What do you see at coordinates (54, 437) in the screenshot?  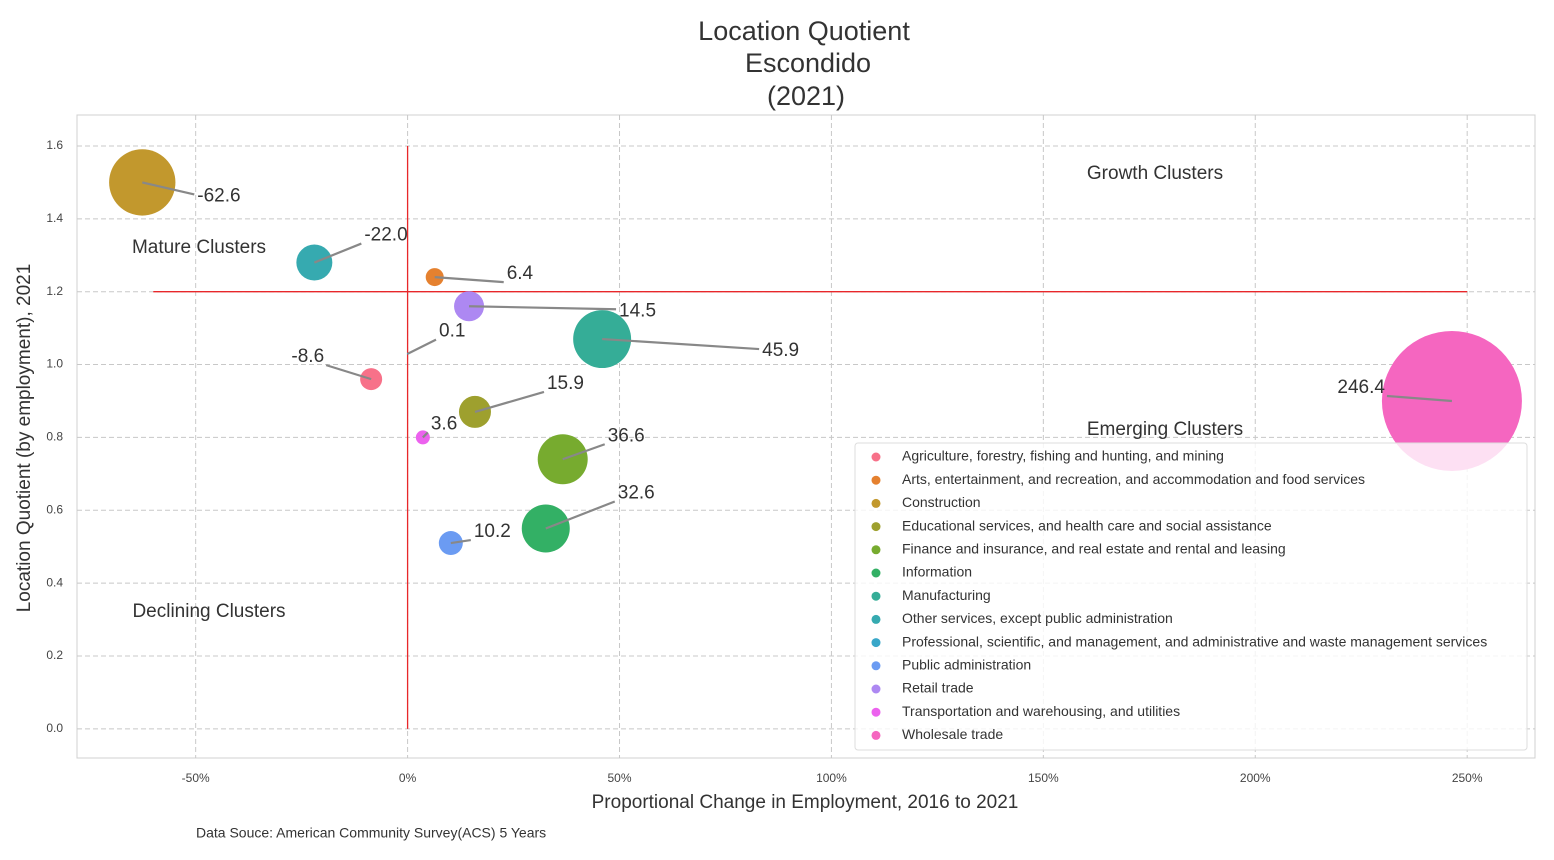 I see `y-tick-label: 0.8` at bounding box center [54, 437].